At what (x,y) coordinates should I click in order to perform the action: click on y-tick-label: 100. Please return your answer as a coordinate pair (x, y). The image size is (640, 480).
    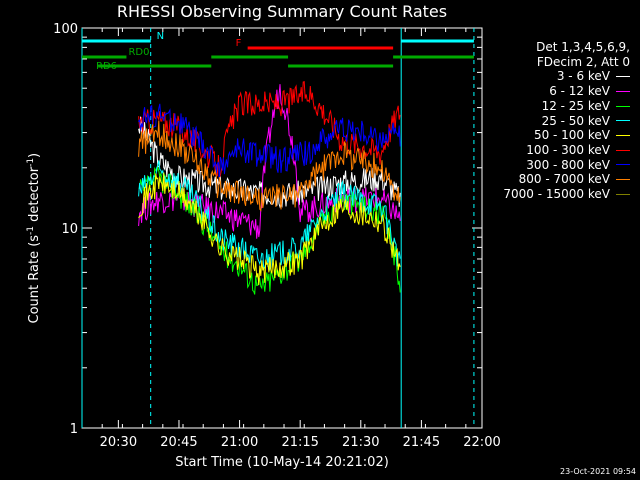
    Looking at the image, I should click on (65, 29).